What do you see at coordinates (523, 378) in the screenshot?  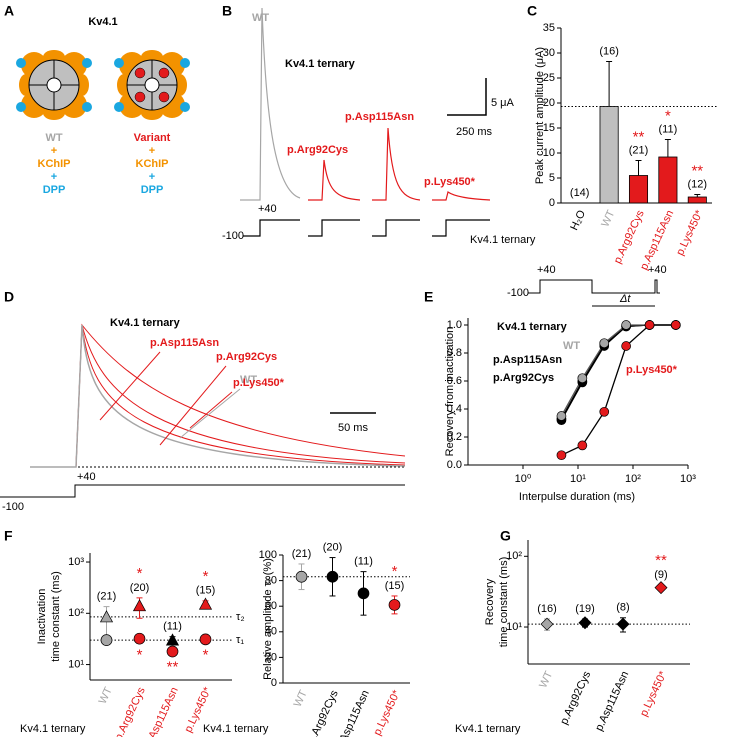 I see `legend-label: p.Arg92Cys` at bounding box center [523, 378].